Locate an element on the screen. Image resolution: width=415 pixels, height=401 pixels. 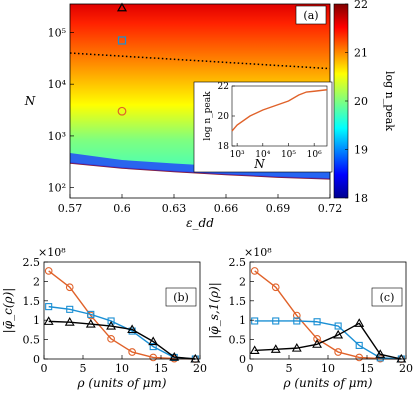
x-axis-label: ρ (units of μm) is located at coordinates (328, 383).